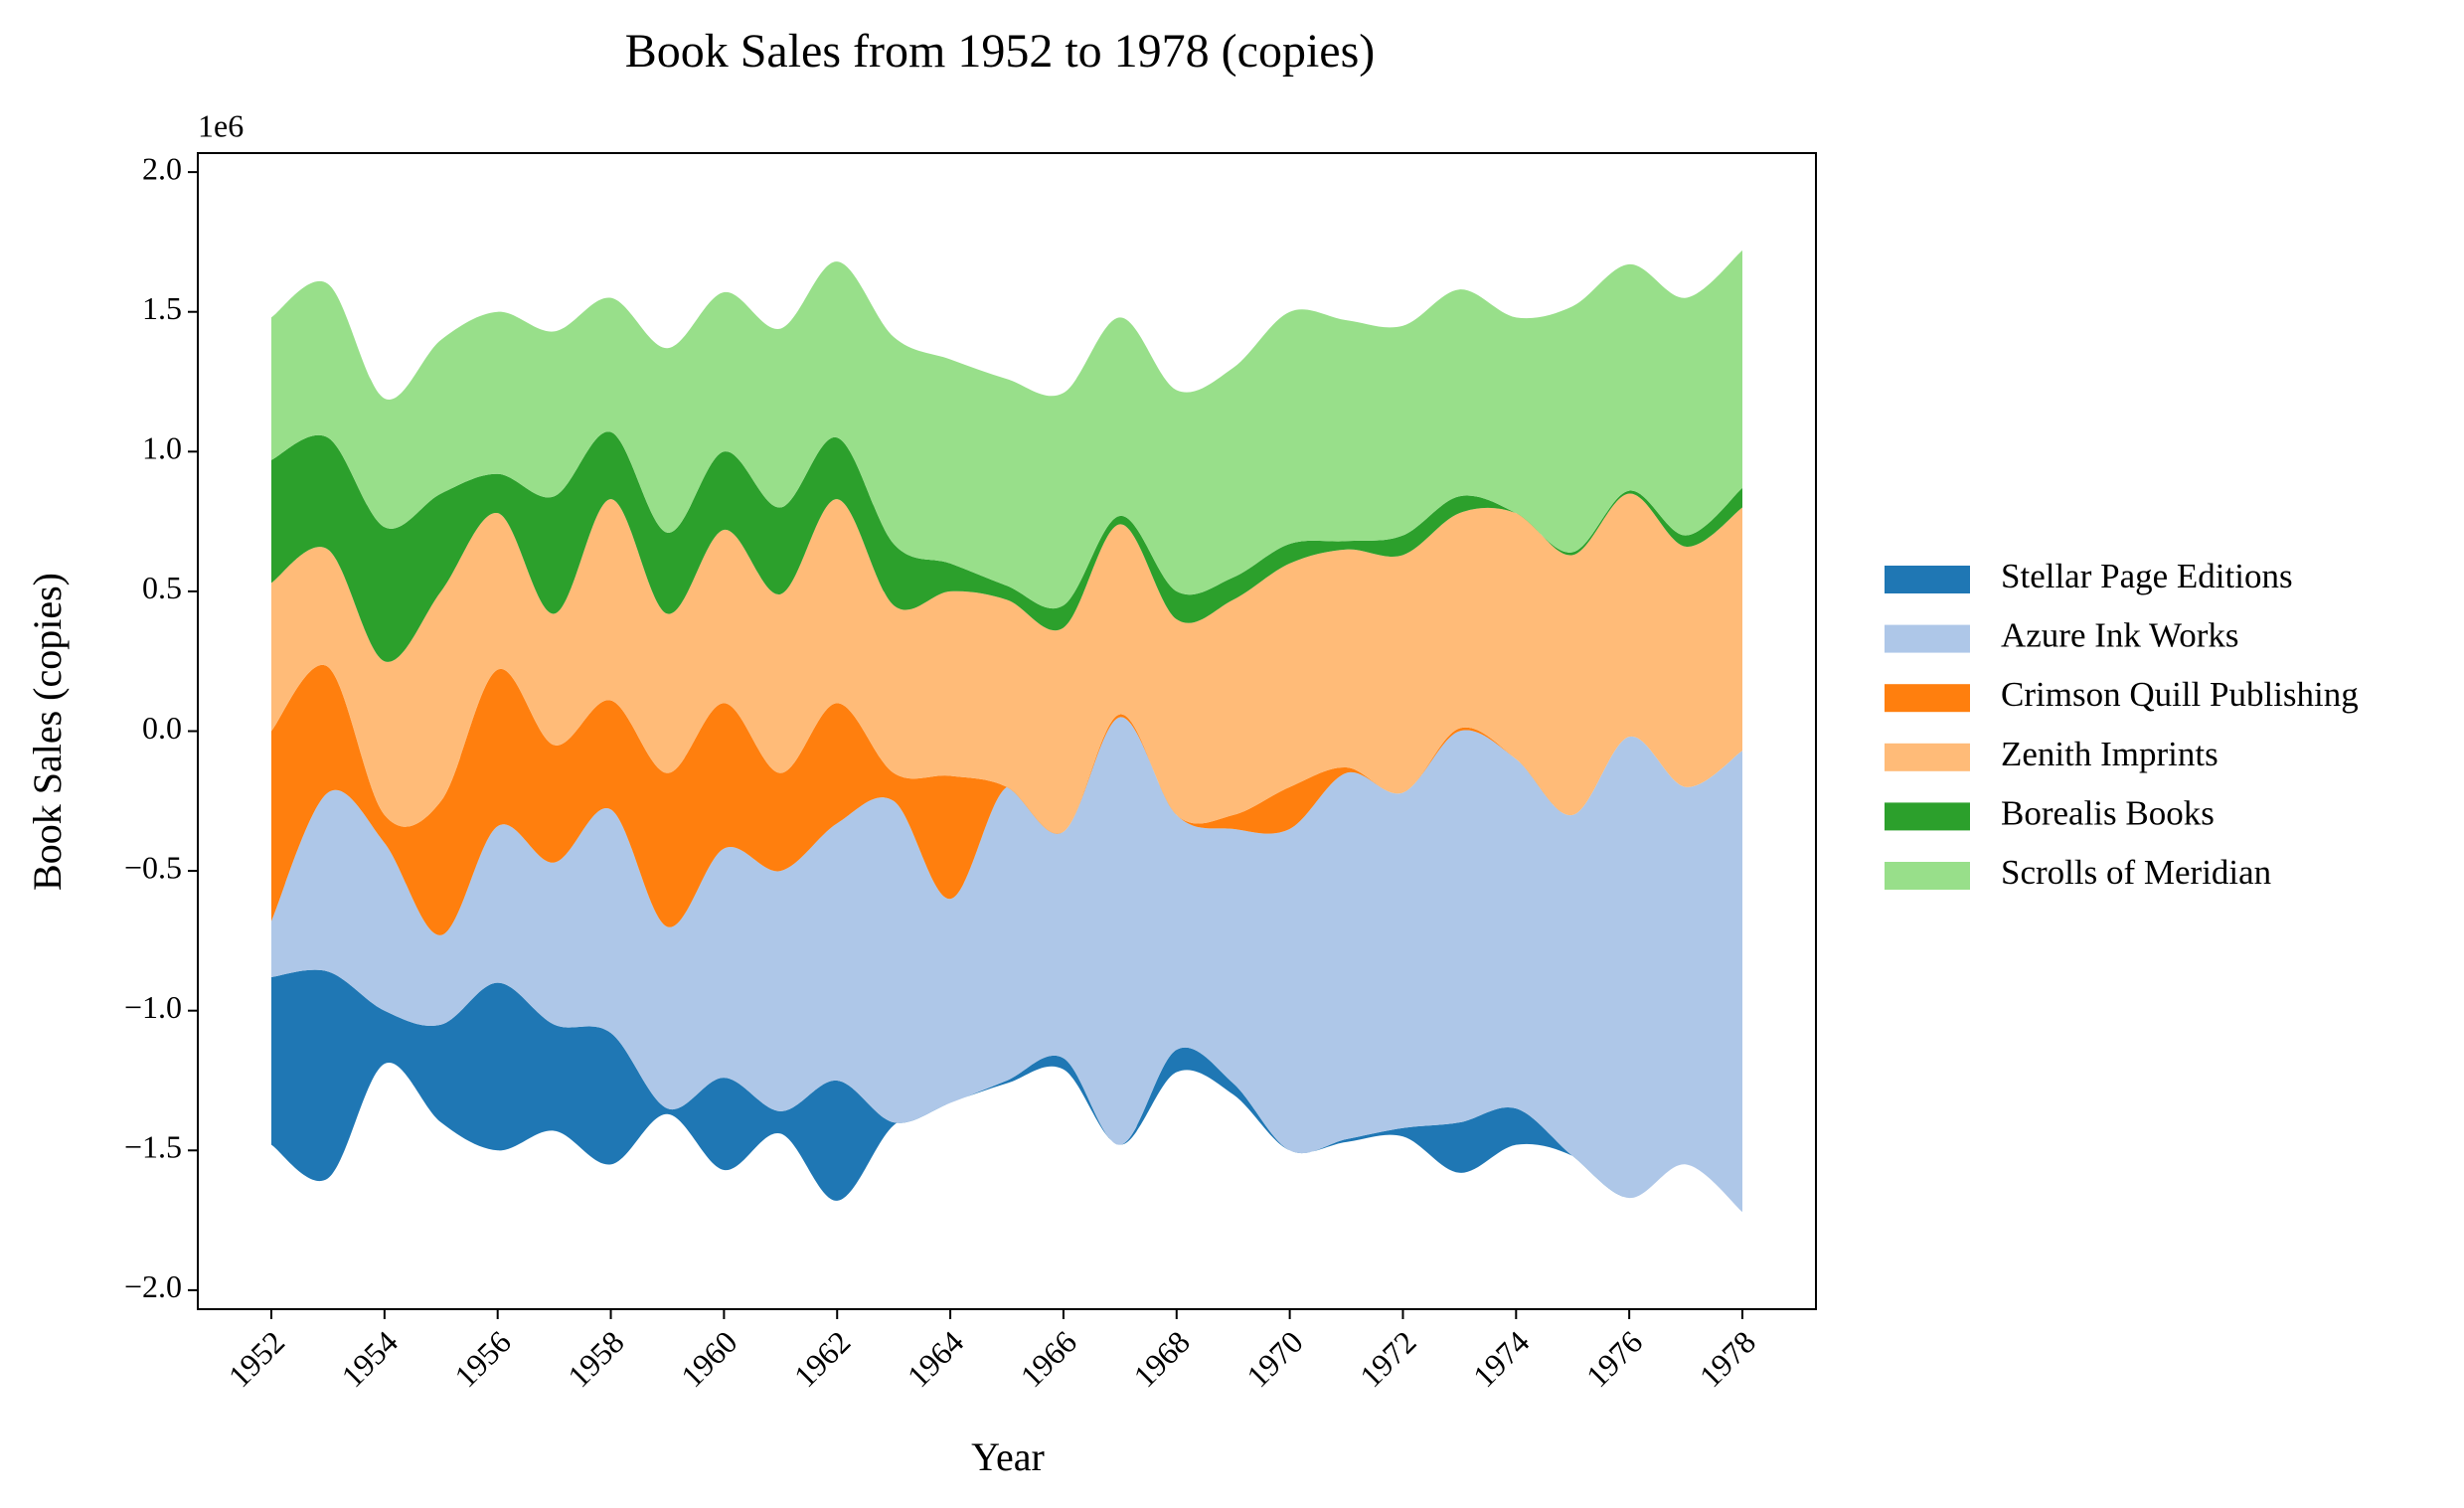 The image size is (2464, 1508). Describe the element at coordinates (162, 168) in the screenshot. I see `y-tick-label: 2.0` at that location.